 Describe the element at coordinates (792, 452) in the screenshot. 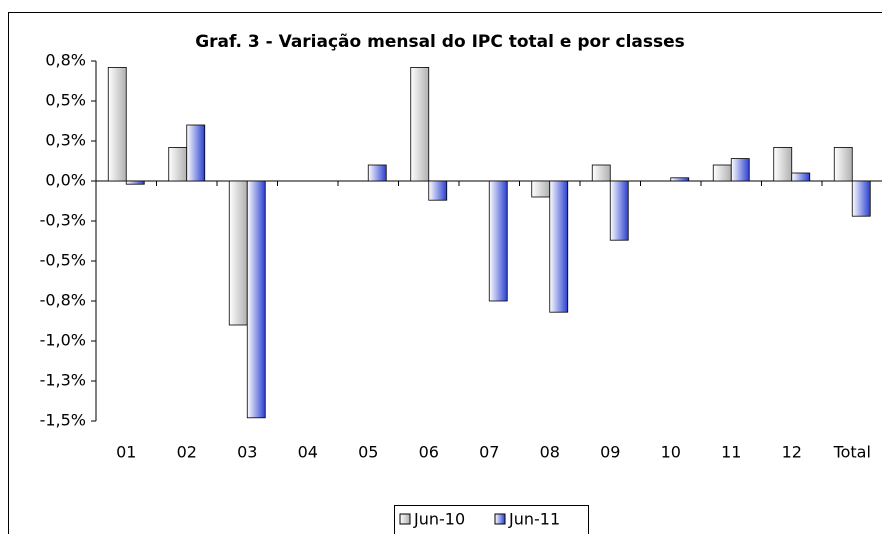

I see `x-tick-label: 12` at that location.